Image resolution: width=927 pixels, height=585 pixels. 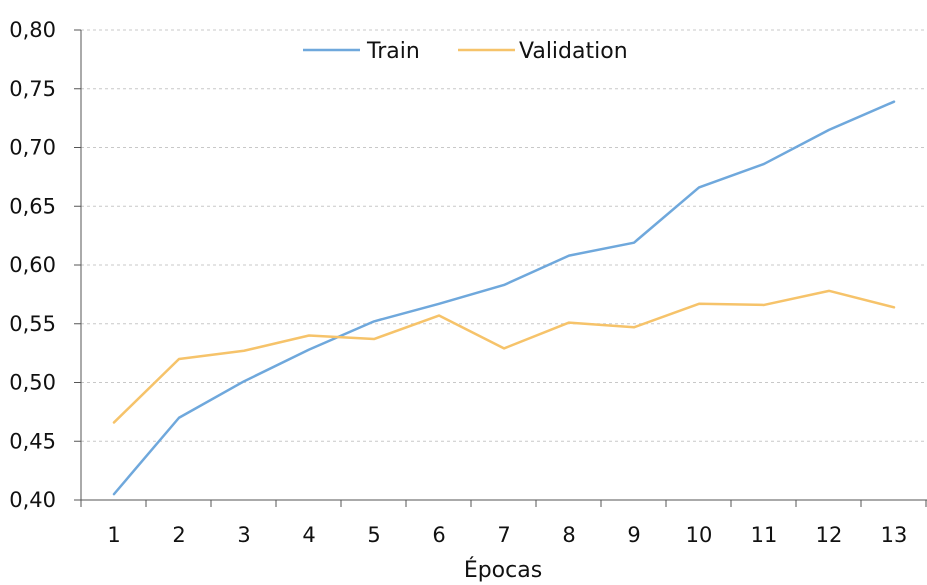 I want to click on x-tick-label: 4, so click(x=308, y=535).